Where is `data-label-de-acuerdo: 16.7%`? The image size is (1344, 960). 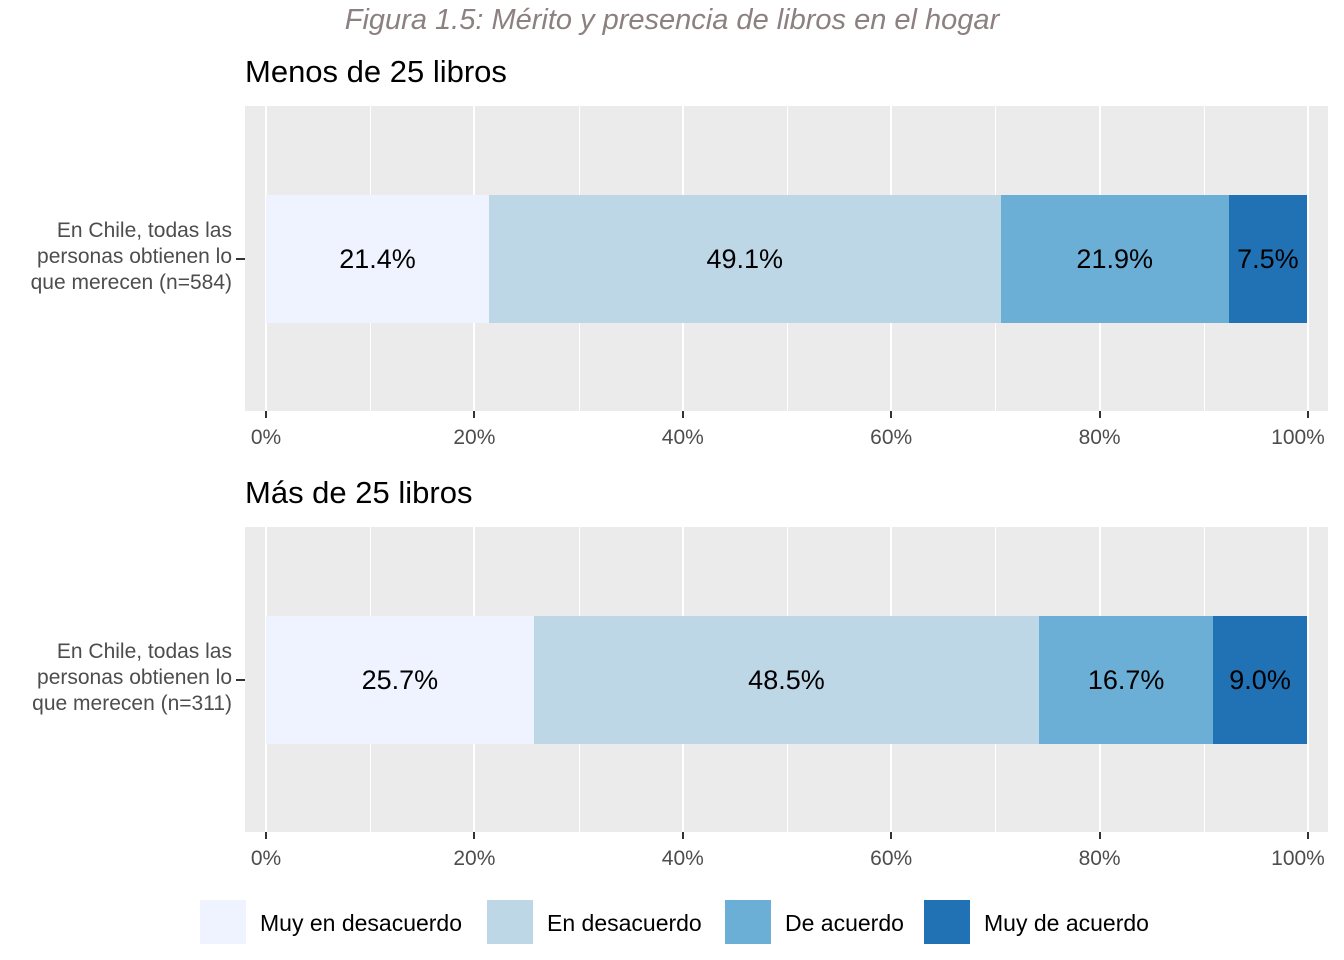 data-label-de-acuerdo: 16.7% is located at coordinates (1126, 680).